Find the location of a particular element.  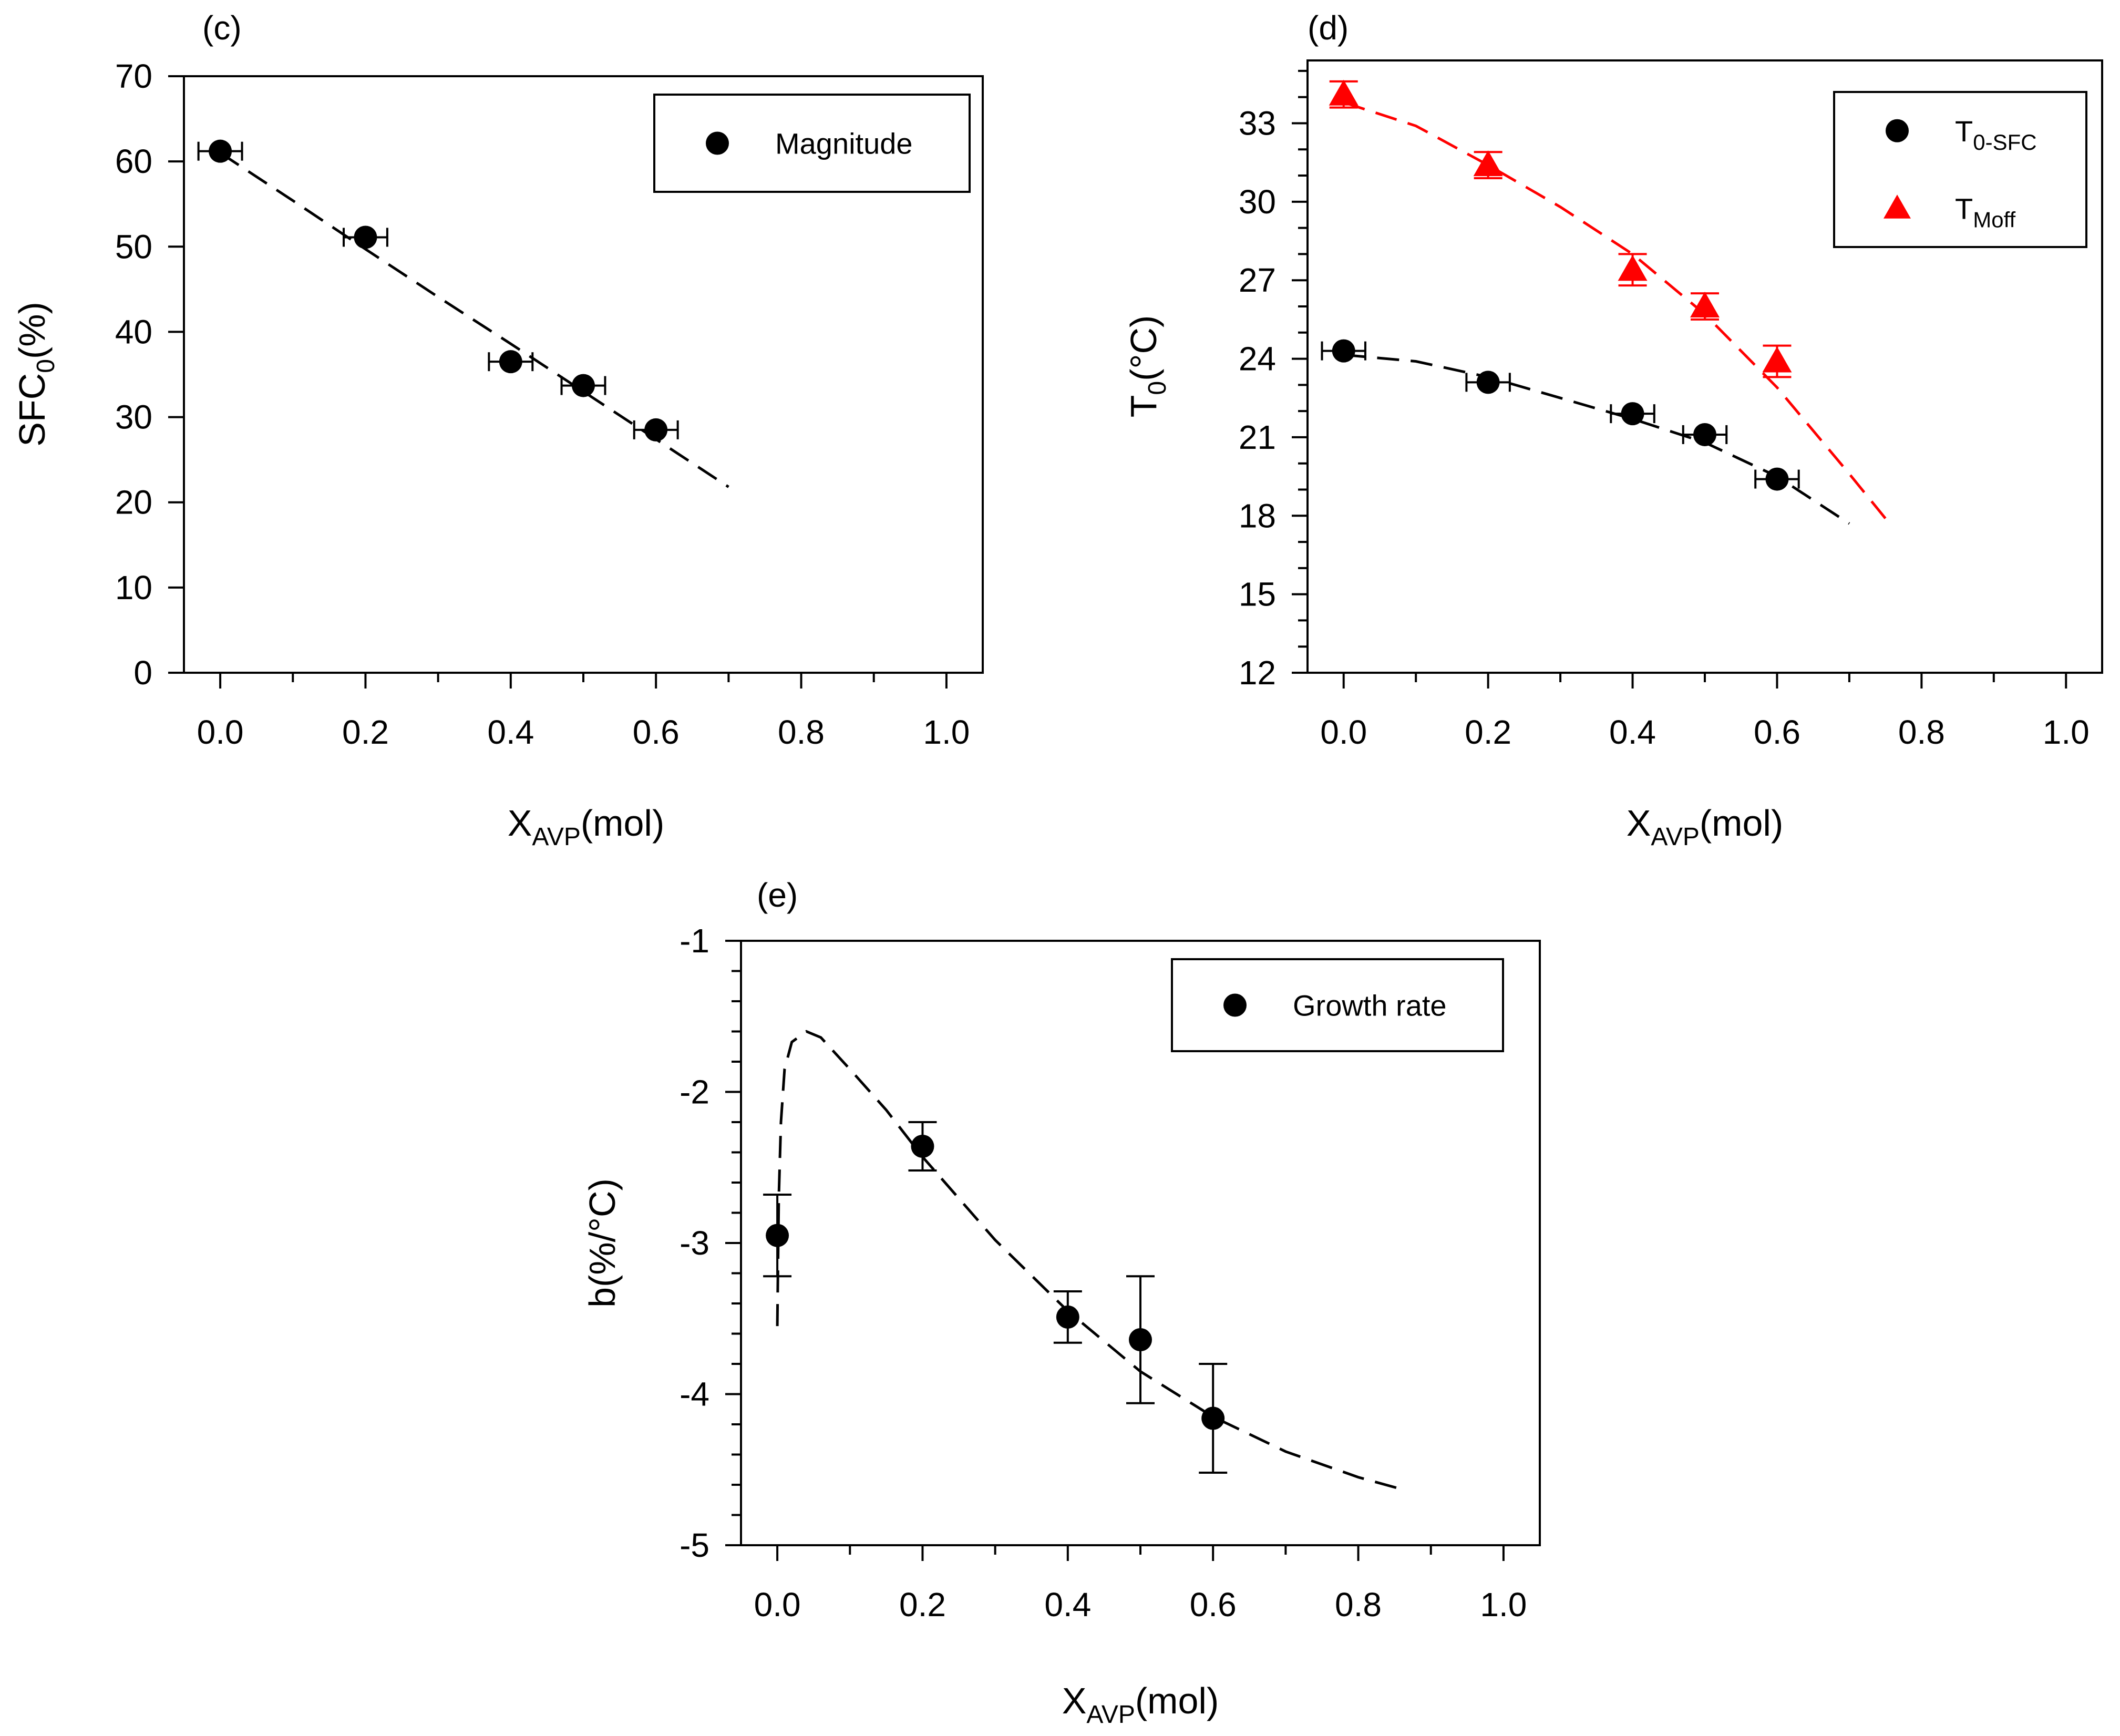

y-tick-label: 27 is located at coordinates (1257, 280).